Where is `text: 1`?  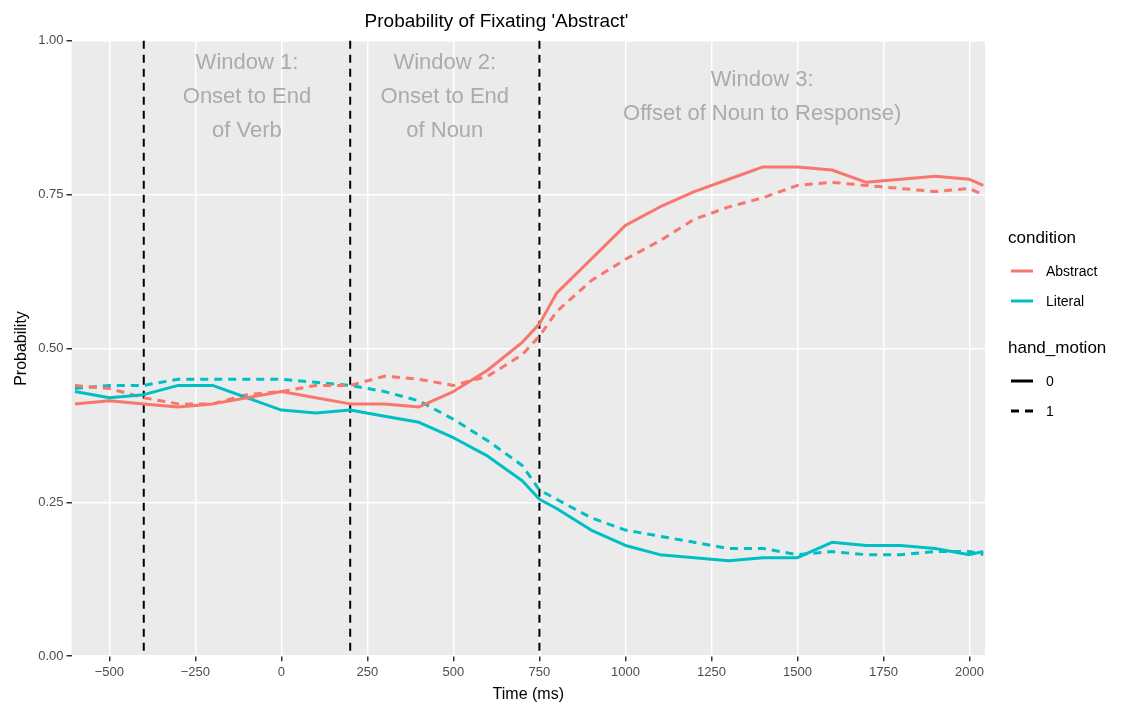 text: 1 is located at coordinates (1050, 411).